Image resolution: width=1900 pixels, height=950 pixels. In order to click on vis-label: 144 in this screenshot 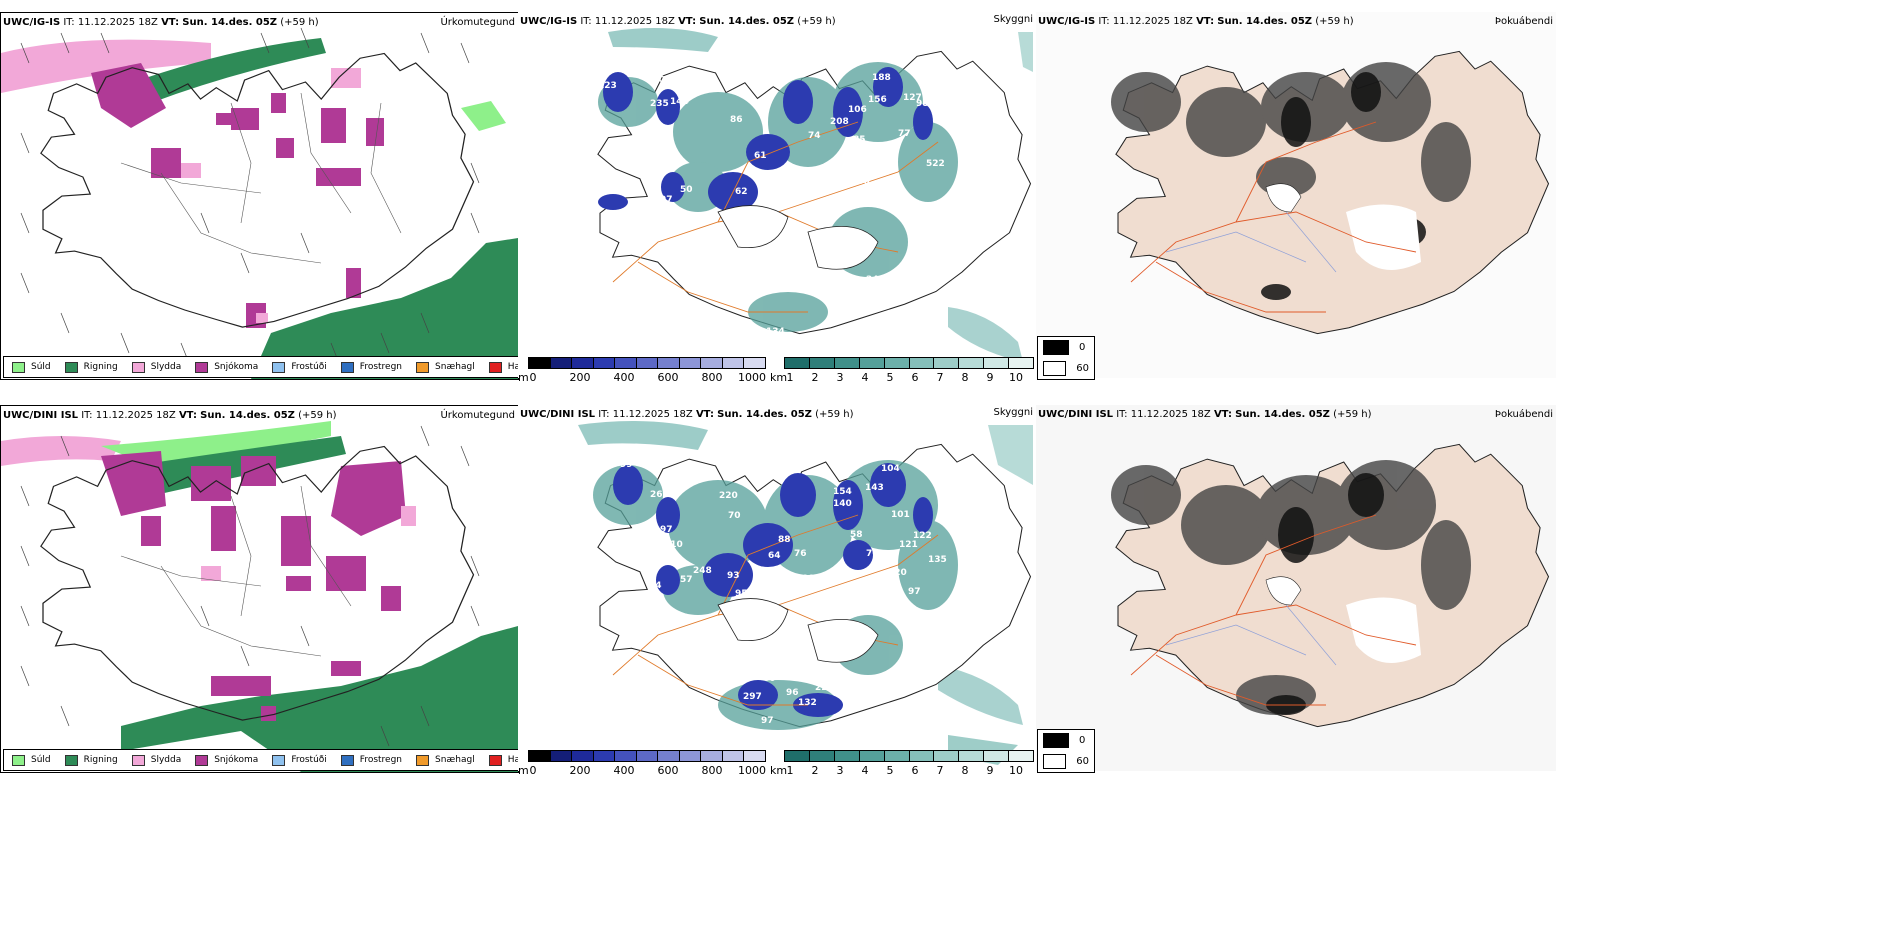, I will do `click(679, 102)`.